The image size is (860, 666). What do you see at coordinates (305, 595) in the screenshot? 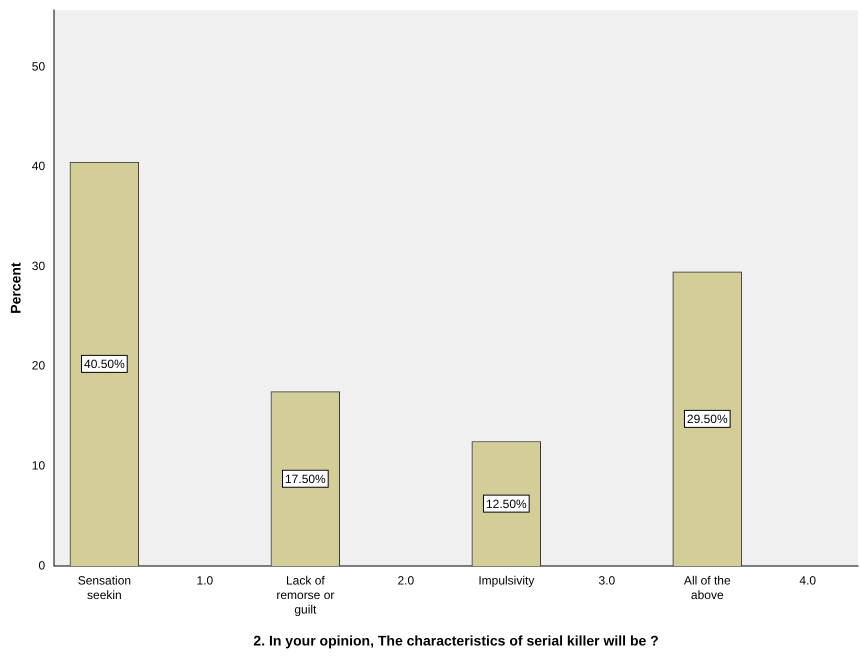
I see `x-tick-label: Lack of remorse or guilt` at bounding box center [305, 595].